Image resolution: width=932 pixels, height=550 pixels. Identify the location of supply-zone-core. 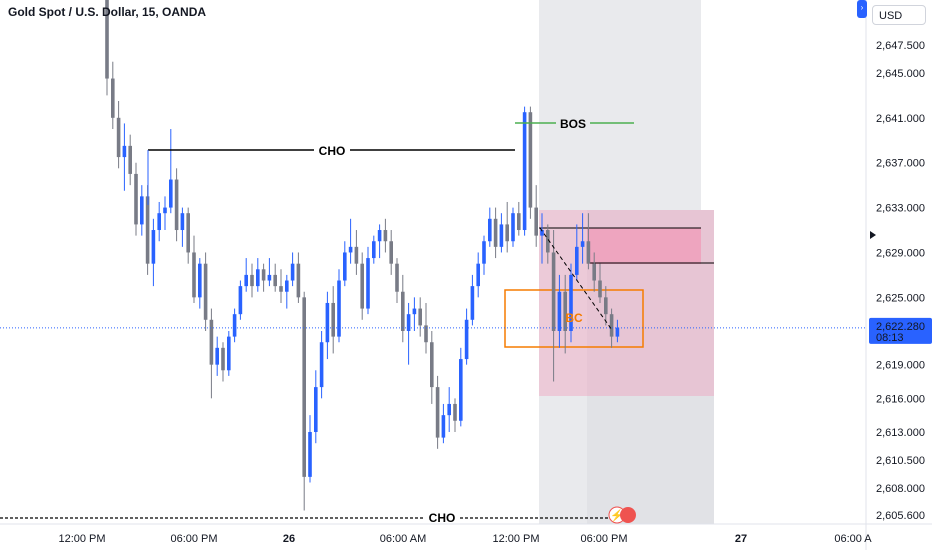
(644, 246).